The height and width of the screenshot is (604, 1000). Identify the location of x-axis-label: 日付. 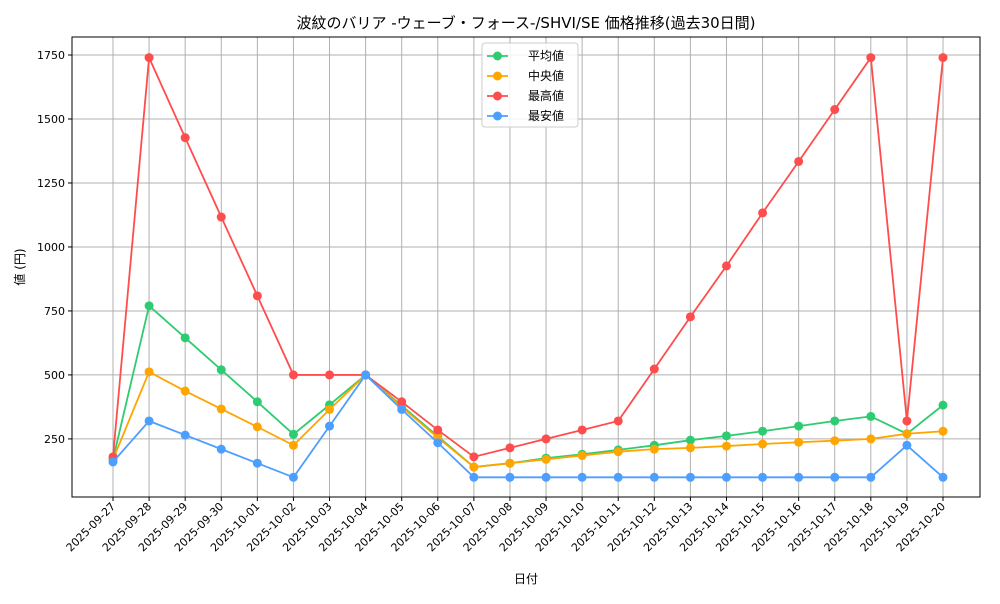
(526, 579).